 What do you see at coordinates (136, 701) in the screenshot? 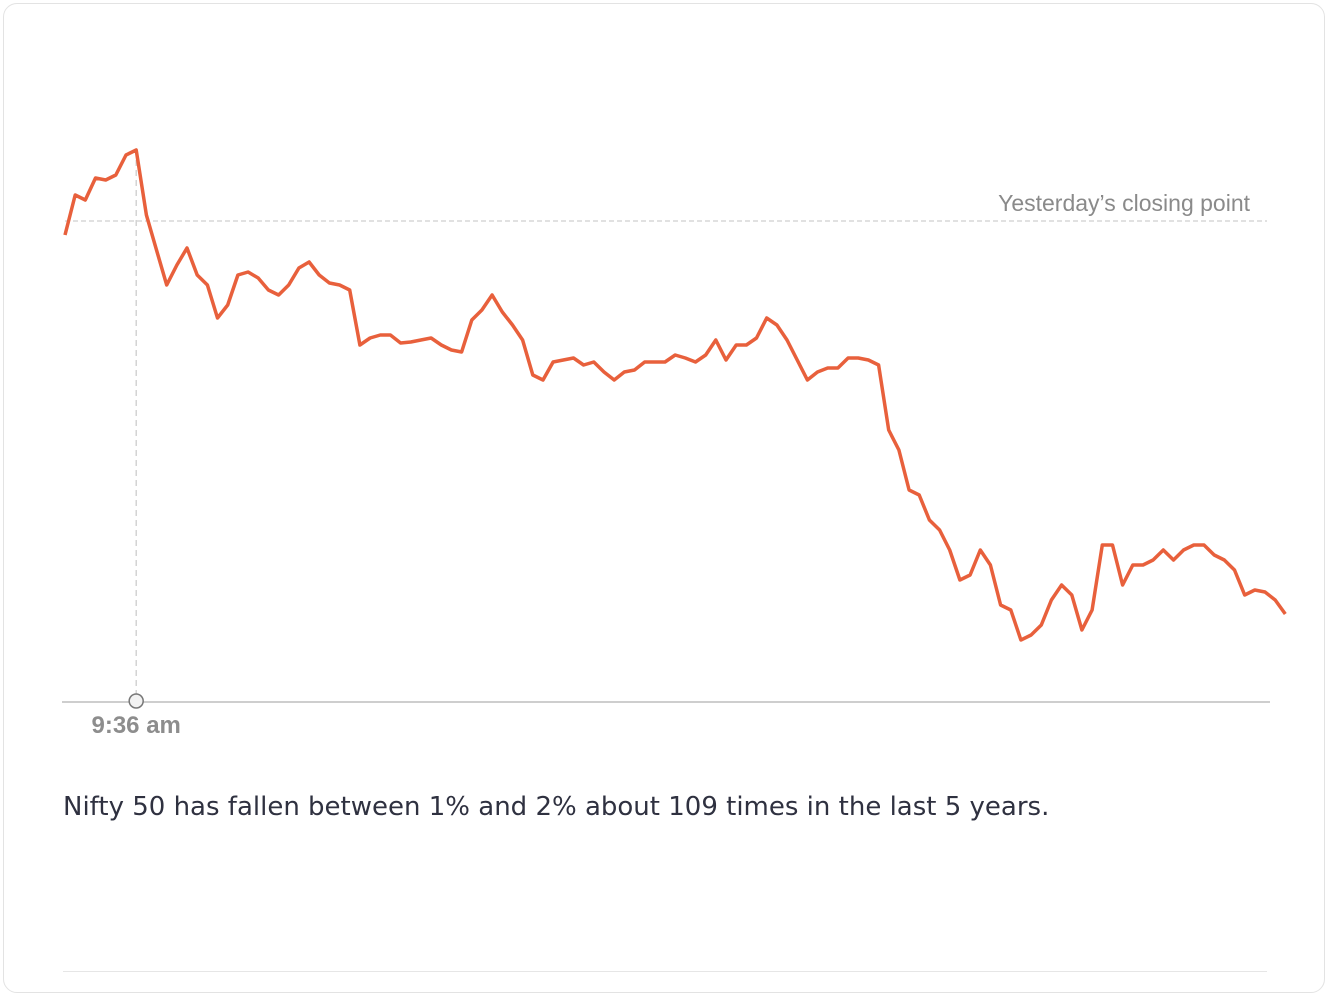
I see `time-marker` at bounding box center [136, 701].